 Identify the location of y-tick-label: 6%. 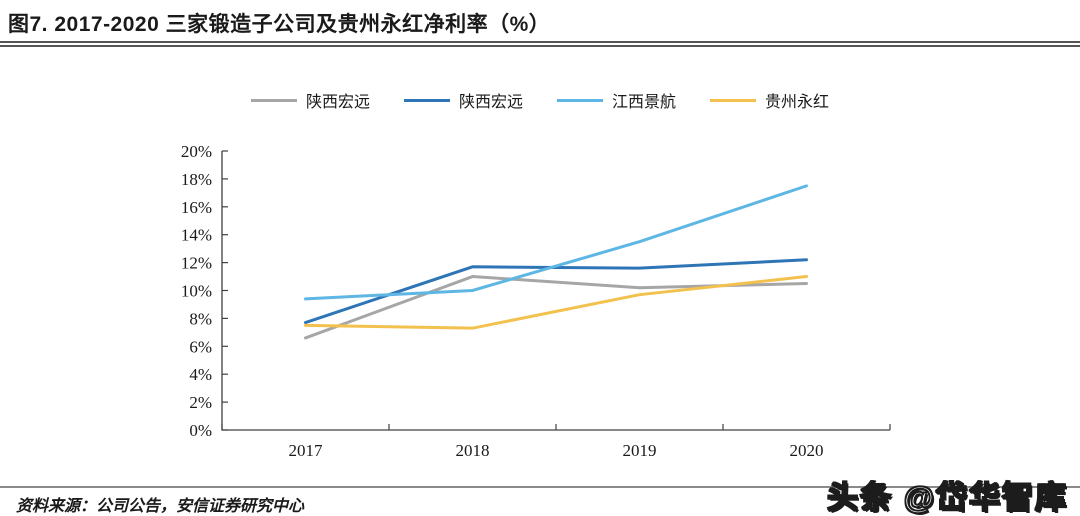
(200, 346).